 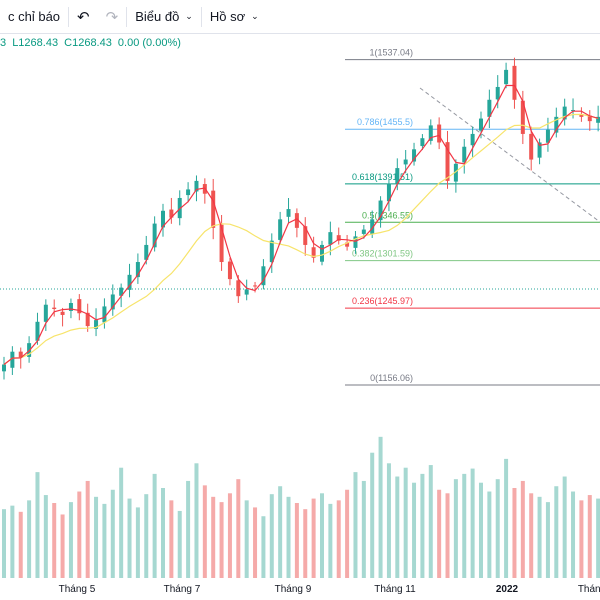 I want to click on ohlc-legend: 3 L1268.43 C1268.43 0.00 (0.00%), so click(x=92, y=43).